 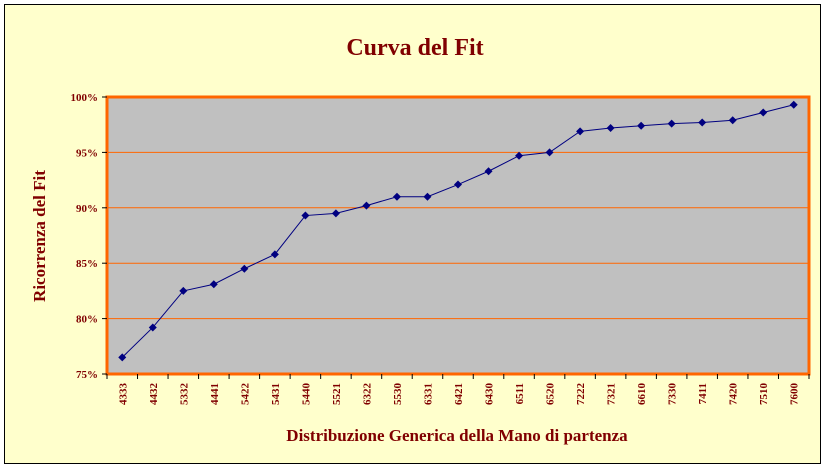 What do you see at coordinates (245, 394) in the screenshot?
I see `x-tick-label: 5422` at bounding box center [245, 394].